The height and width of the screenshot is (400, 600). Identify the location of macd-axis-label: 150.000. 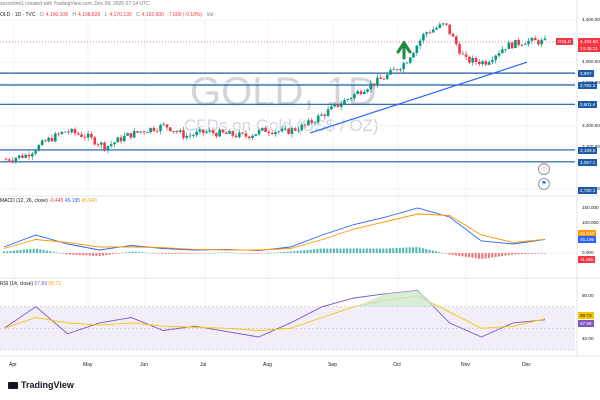
(590, 207).